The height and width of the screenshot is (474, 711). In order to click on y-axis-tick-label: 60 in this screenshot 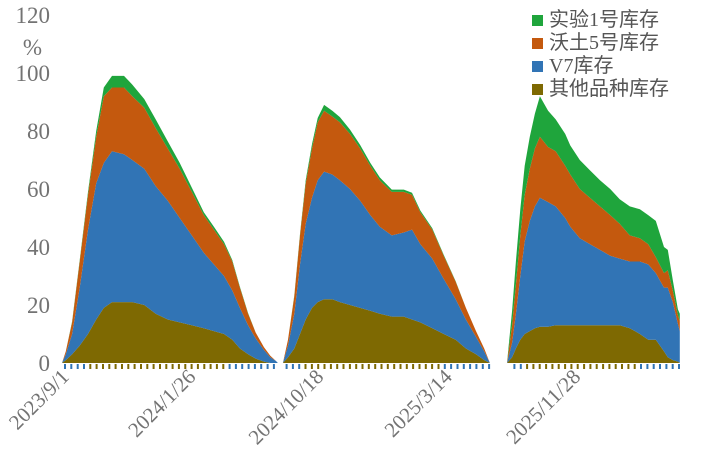, I will do `click(38, 189)`.